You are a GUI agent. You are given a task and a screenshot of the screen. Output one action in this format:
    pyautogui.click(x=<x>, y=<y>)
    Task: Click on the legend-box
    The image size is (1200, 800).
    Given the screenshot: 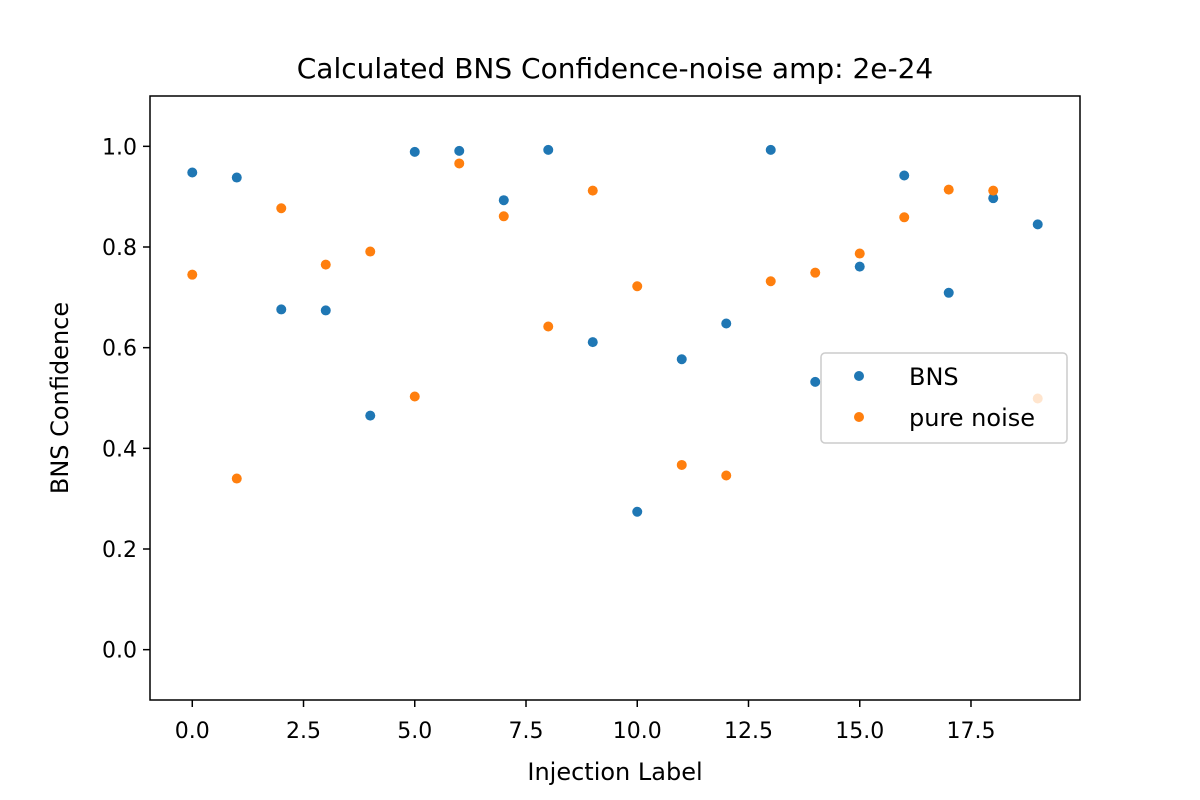 What is the action you would take?
    pyautogui.click(x=944, y=398)
    